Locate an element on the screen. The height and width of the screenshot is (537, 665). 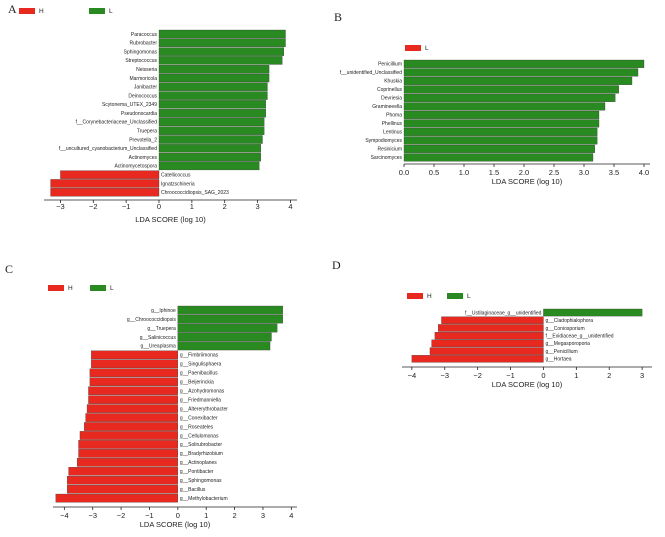
bar-label: Paracoccus is located at coordinates (144, 35).